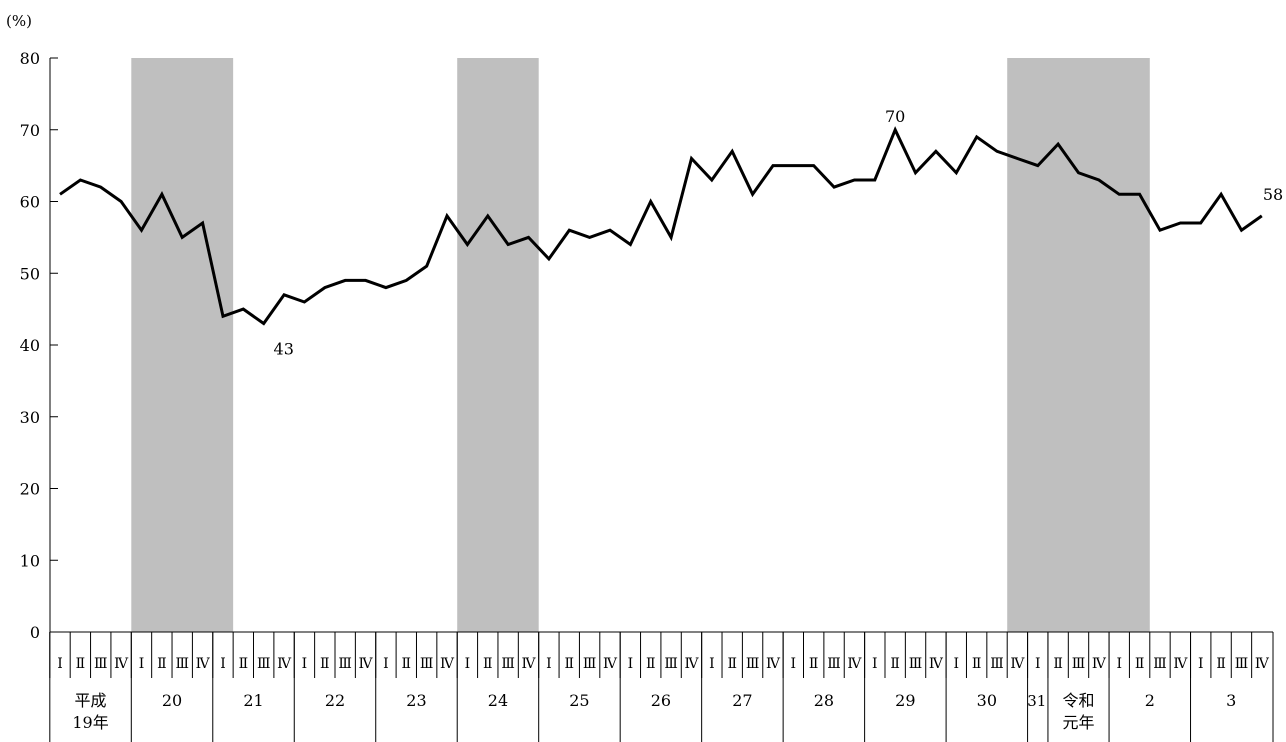  I want to click on year-label: 29, so click(905, 700).